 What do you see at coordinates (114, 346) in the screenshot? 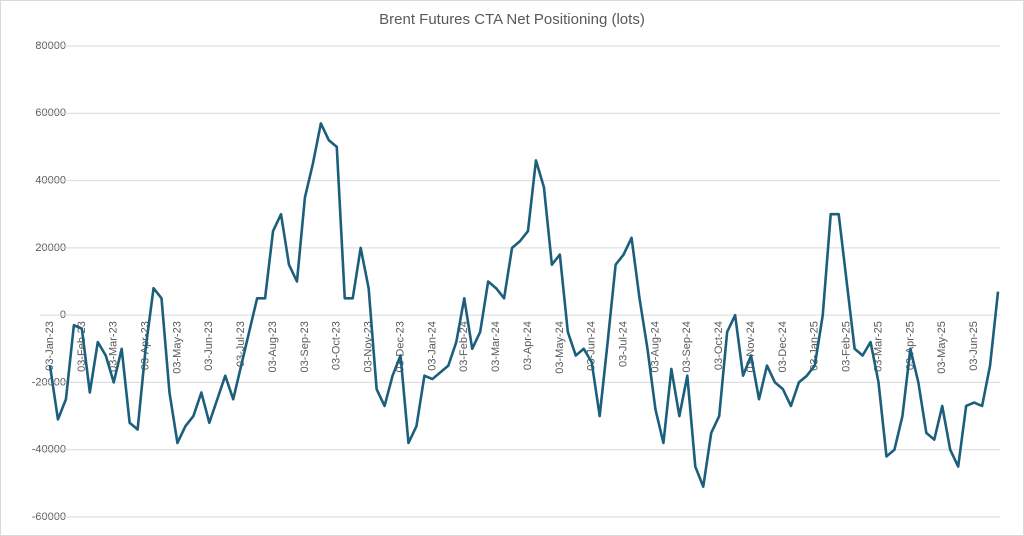
I see `x-tick-label: 03-Mar-23` at bounding box center [114, 346].